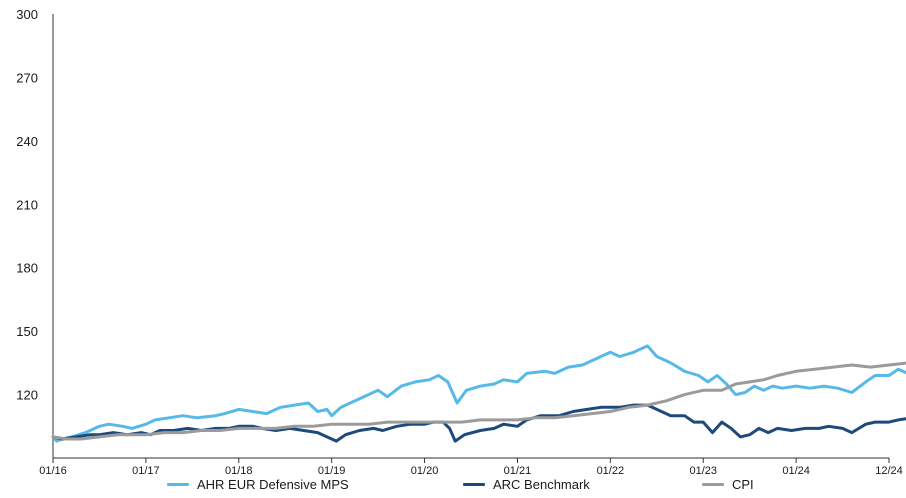  What do you see at coordinates (743, 484) in the screenshot?
I see `legend-label-cpi: CPI` at bounding box center [743, 484].